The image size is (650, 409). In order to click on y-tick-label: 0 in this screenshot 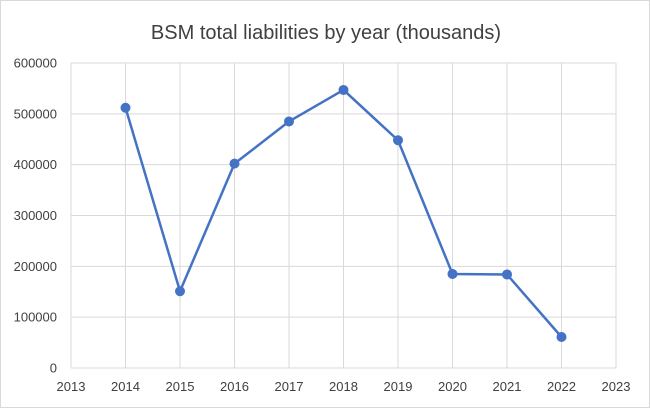, I will do `click(53, 368)`.